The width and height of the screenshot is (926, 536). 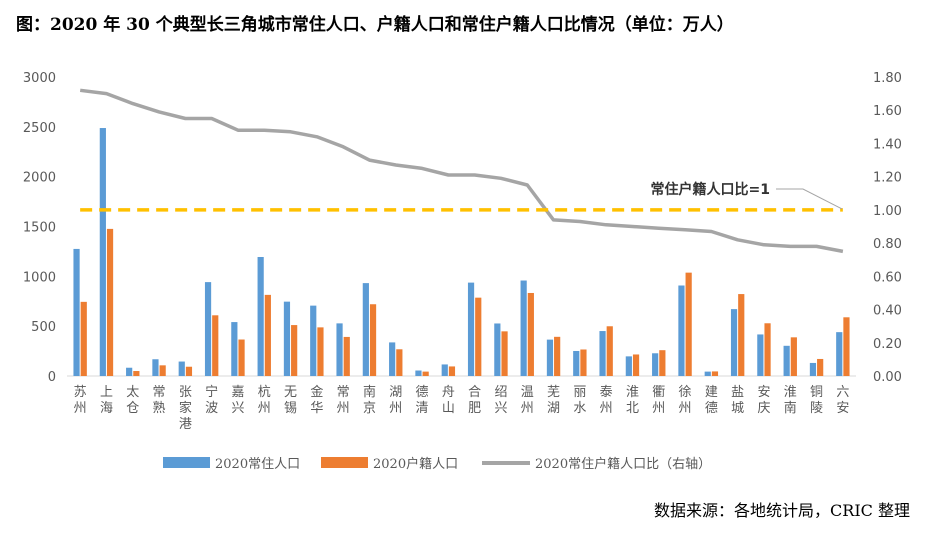 I want to click on category-label: 温州, so click(x=527, y=400).